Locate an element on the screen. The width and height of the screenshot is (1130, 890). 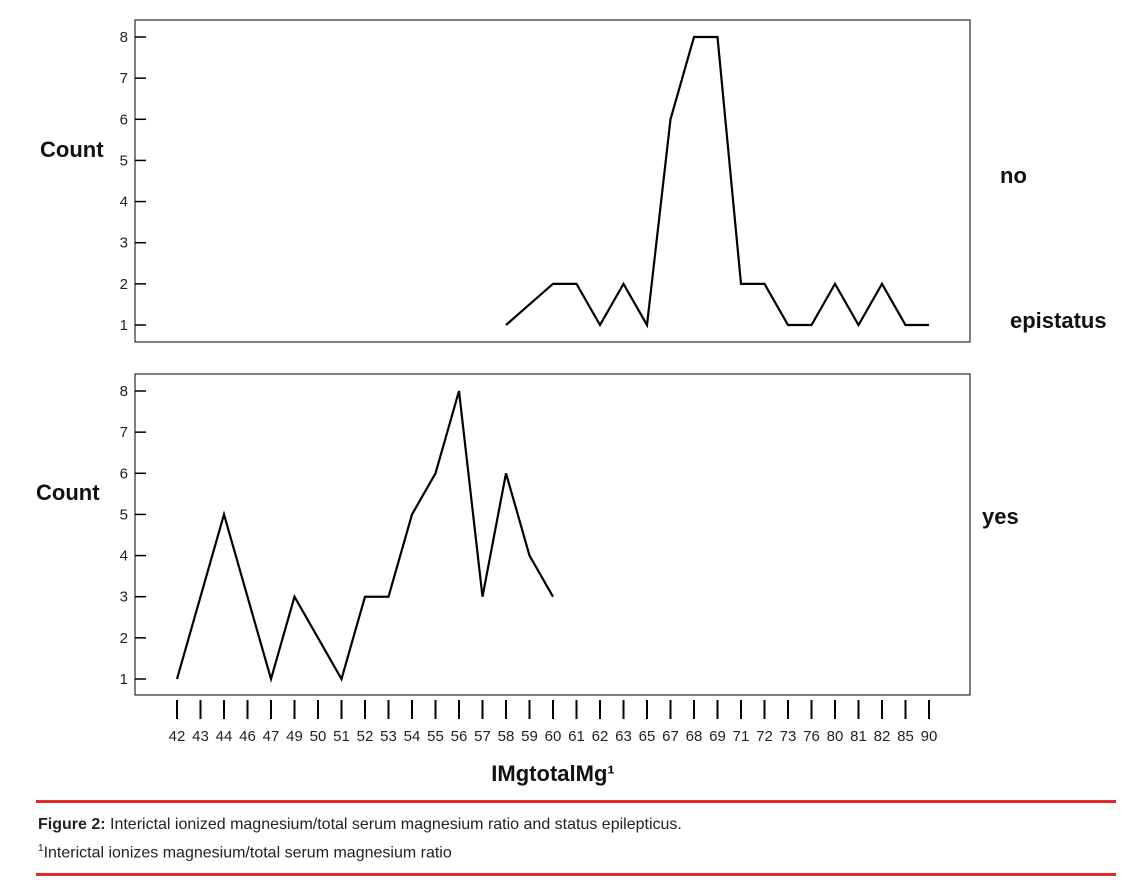
y-tick-label-yes-1: 1 is located at coordinates (124, 679).